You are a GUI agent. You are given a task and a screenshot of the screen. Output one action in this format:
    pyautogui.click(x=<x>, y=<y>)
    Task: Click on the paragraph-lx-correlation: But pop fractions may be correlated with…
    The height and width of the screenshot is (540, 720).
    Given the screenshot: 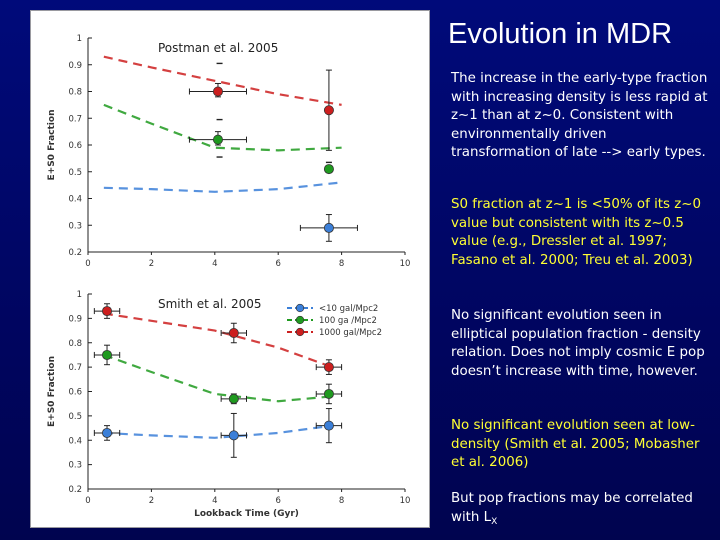 What is the action you would take?
    pyautogui.click(x=580, y=510)
    